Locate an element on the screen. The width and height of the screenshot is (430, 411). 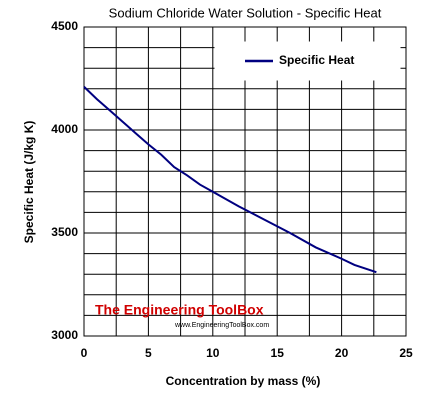
y-tick-label: 3500 is located at coordinates (64, 232).